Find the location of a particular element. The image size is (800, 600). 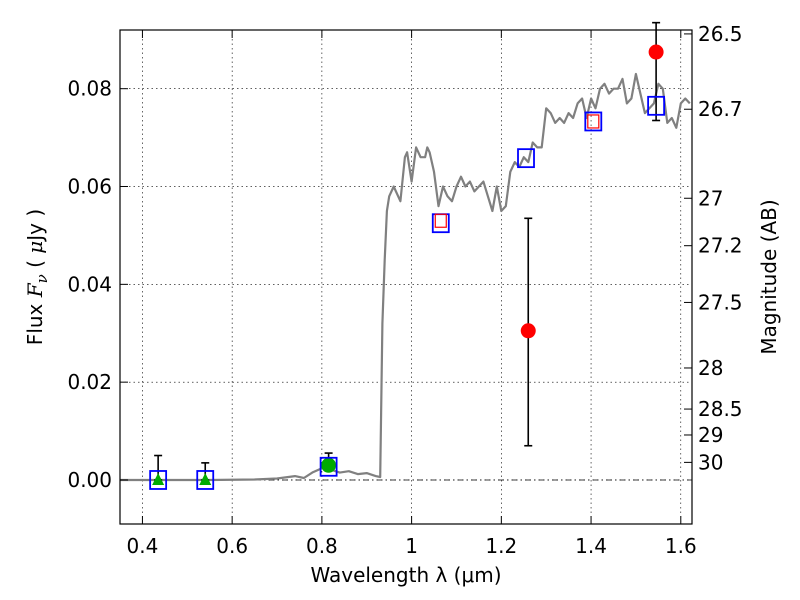

x-tick-label: 0.4 is located at coordinates (143, 546).